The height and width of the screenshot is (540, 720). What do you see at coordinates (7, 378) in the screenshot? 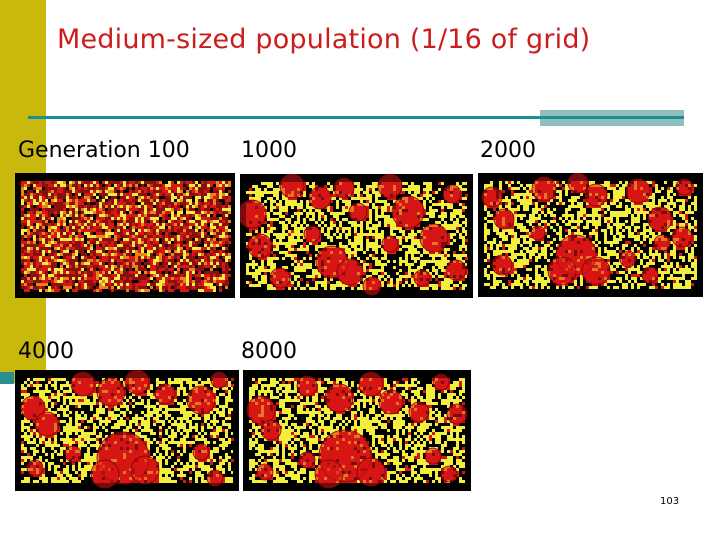
I see `accent-bar-marker` at bounding box center [7, 378].